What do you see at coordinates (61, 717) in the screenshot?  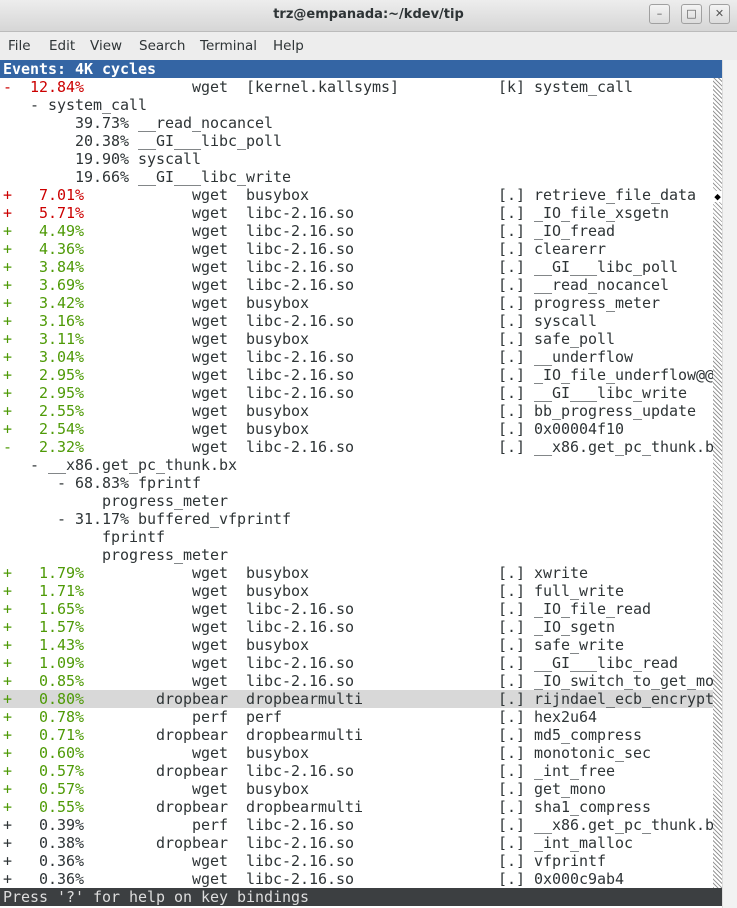 I see `overhead: 0.78%` at bounding box center [61, 717].